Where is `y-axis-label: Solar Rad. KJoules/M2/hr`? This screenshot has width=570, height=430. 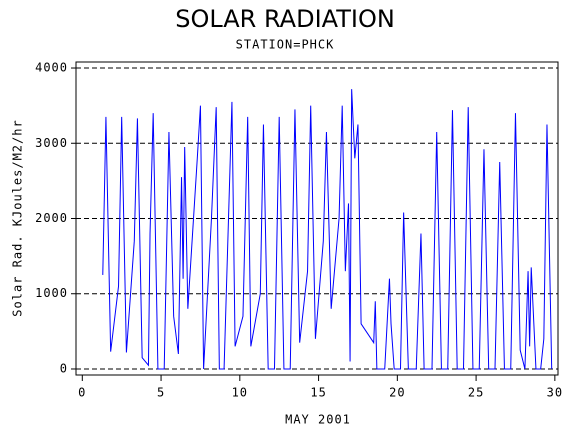
y-axis-label: Solar Rad. KJoules/M2/hr is located at coordinates (18, 217).